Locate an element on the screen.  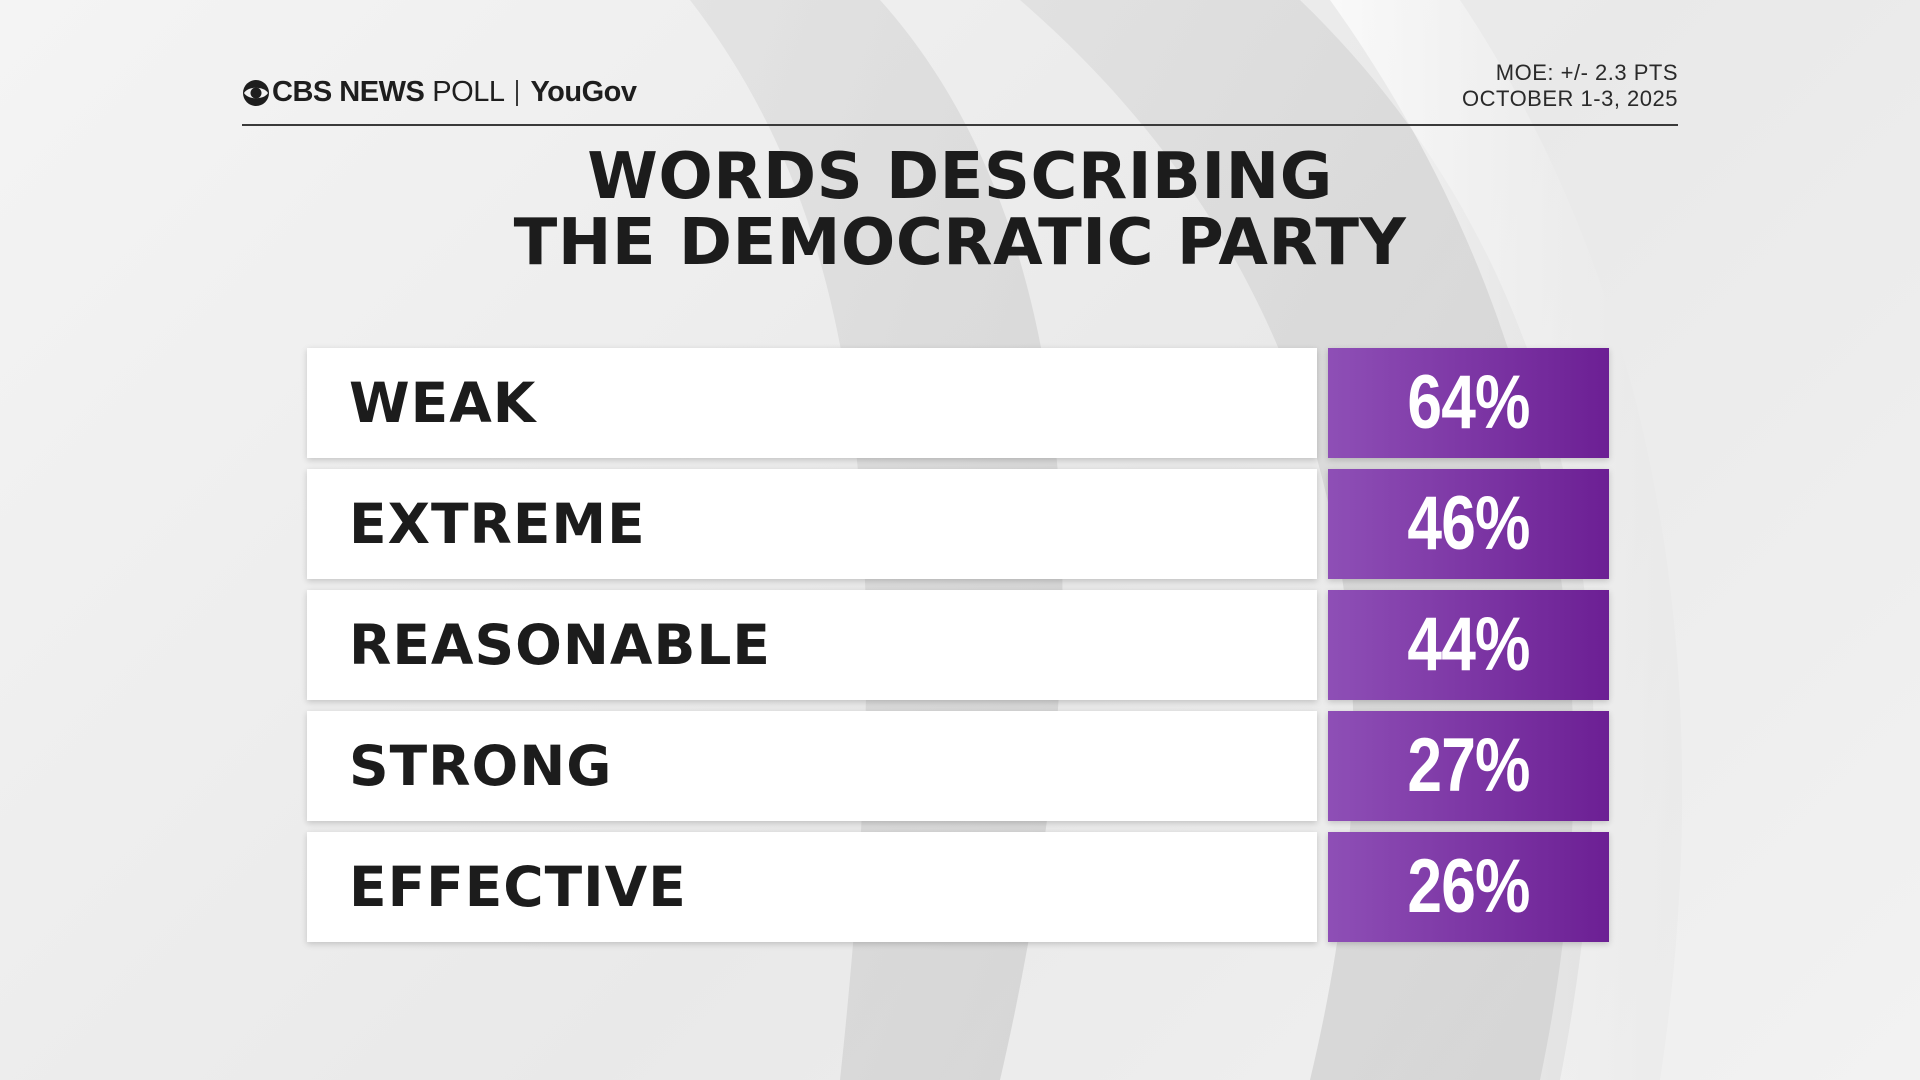
row-value-box: 27% is located at coordinates (1468, 766).